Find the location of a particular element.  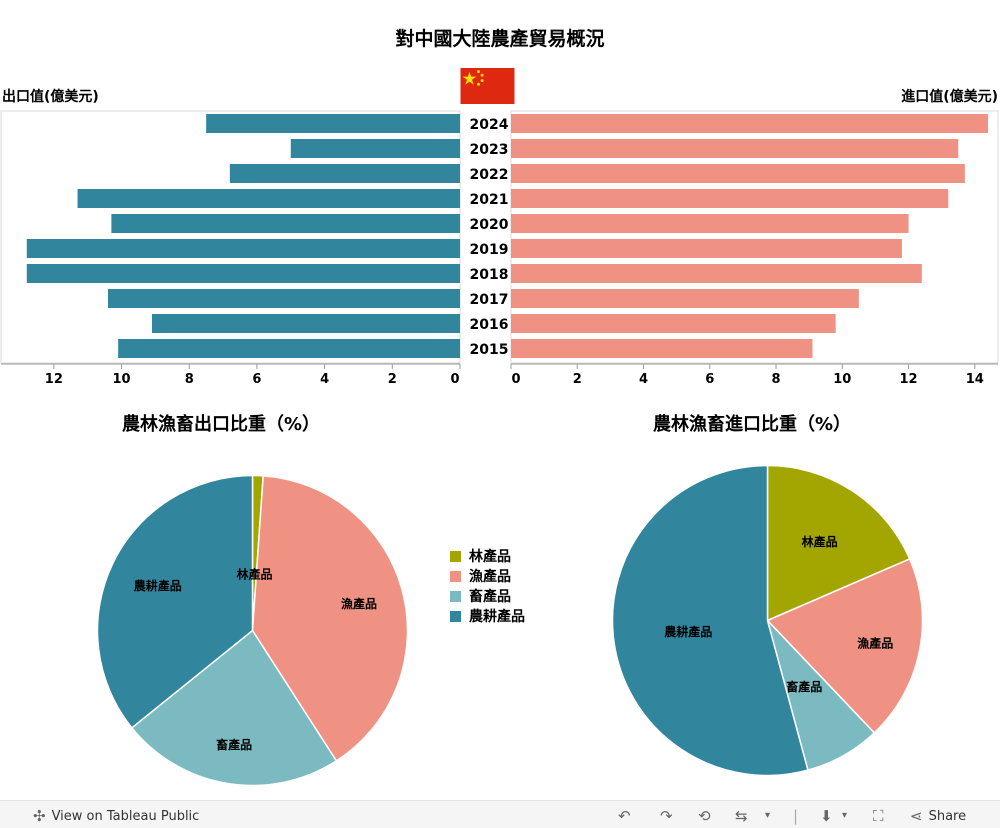

legend-item-fishery: 漁產品 is located at coordinates (487, 576).